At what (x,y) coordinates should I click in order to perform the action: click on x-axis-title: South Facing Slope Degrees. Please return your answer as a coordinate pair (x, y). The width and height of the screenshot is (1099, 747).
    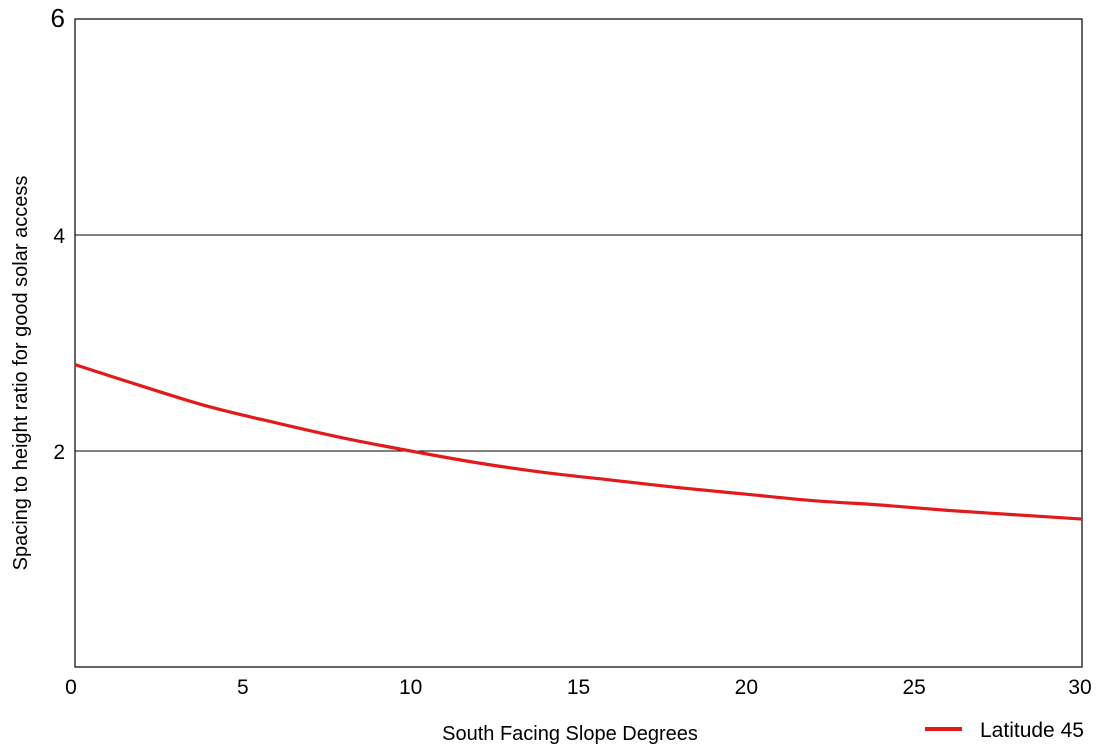
    Looking at the image, I should click on (570, 734).